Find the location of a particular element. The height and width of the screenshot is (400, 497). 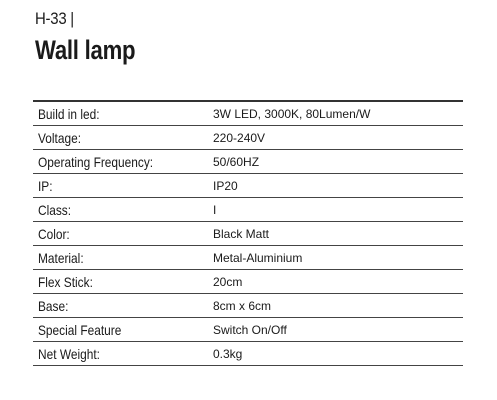

spec-label: Special Feature is located at coordinates (80, 329).